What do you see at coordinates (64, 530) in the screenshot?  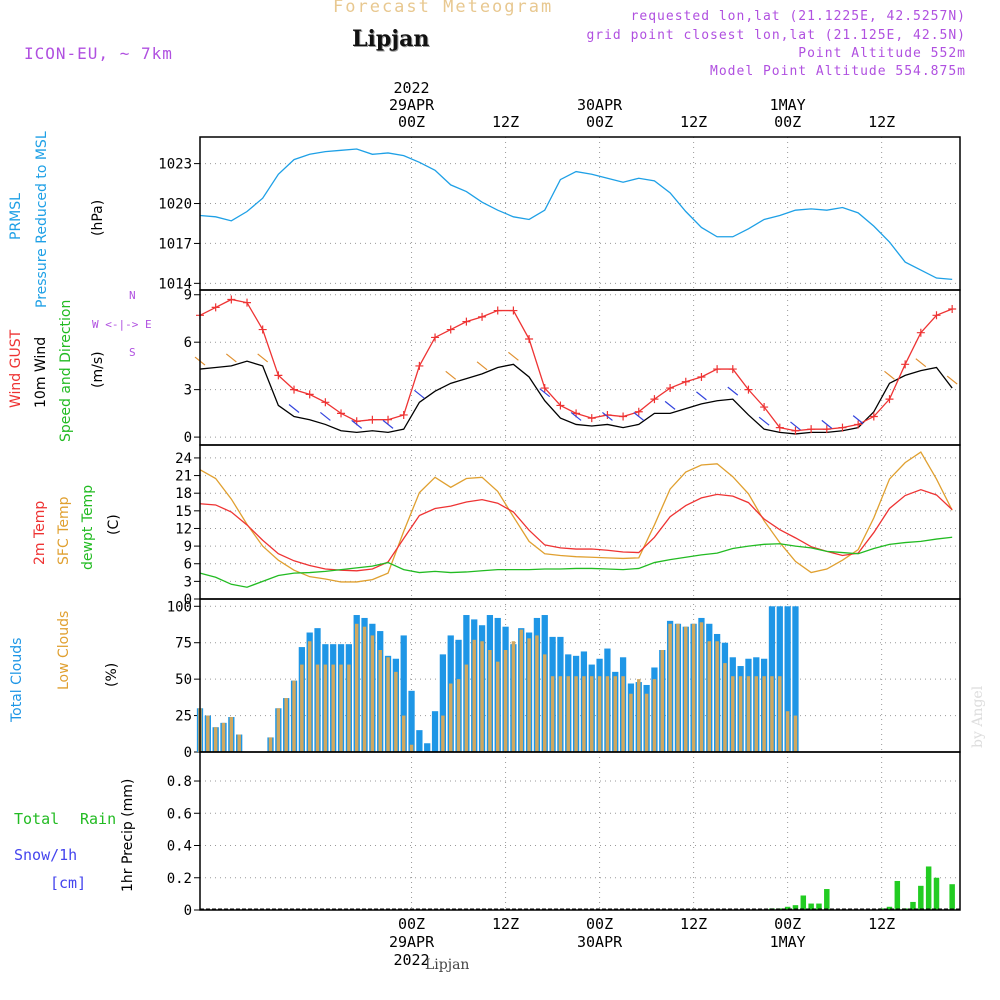 I see `temp-sfc-label: SFC Temp` at bounding box center [64, 530].